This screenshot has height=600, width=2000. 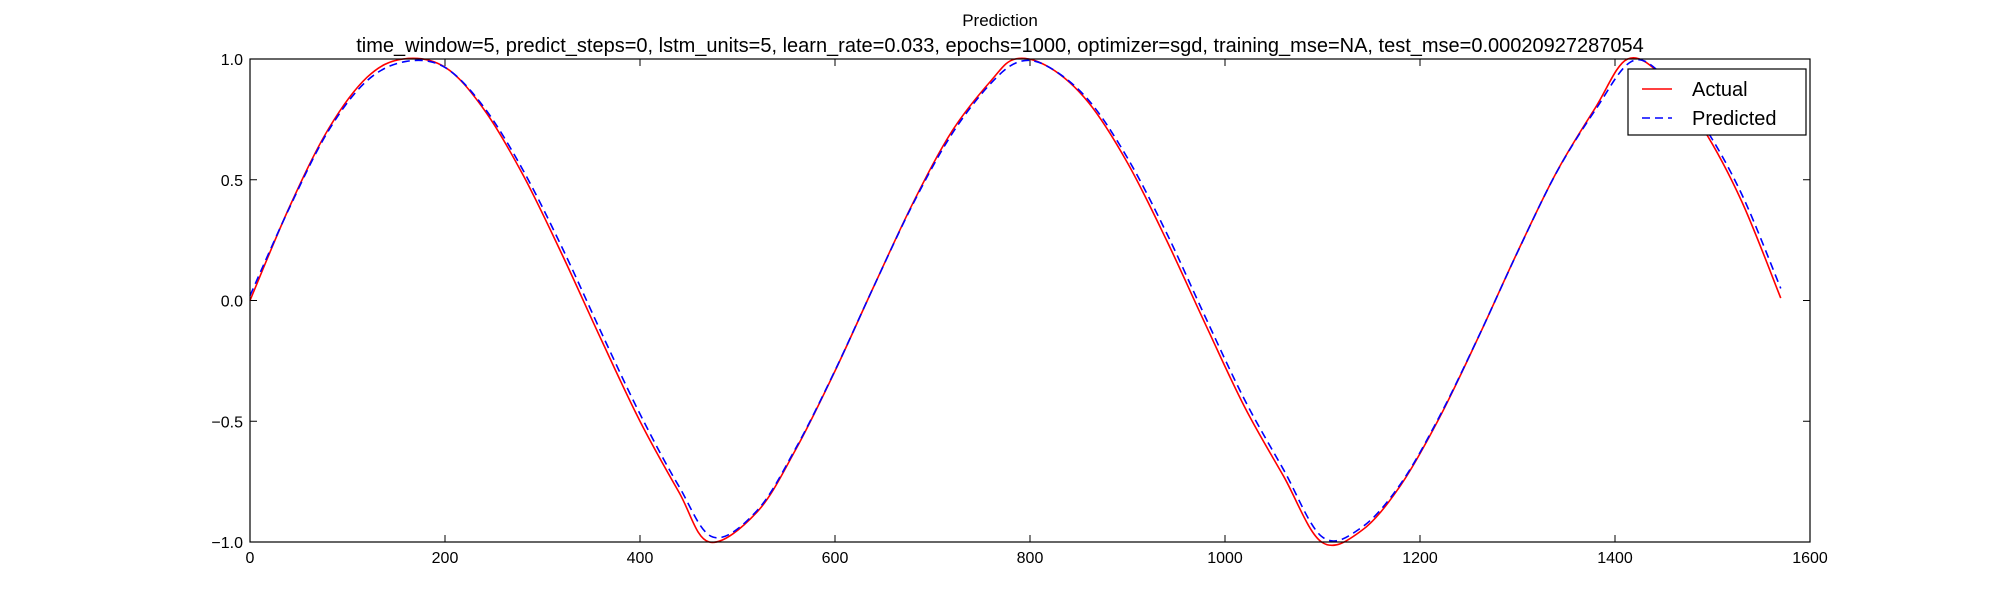 I want to click on x-tick-label: 200, so click(x=445, y=558).